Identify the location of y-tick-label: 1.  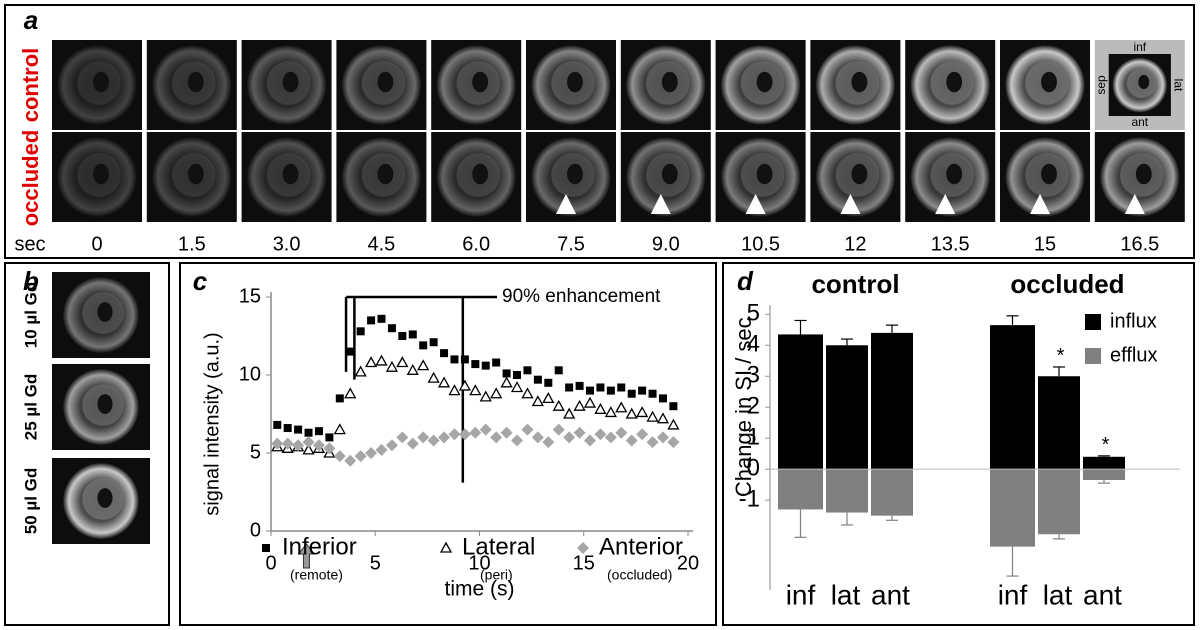
(753, 437).